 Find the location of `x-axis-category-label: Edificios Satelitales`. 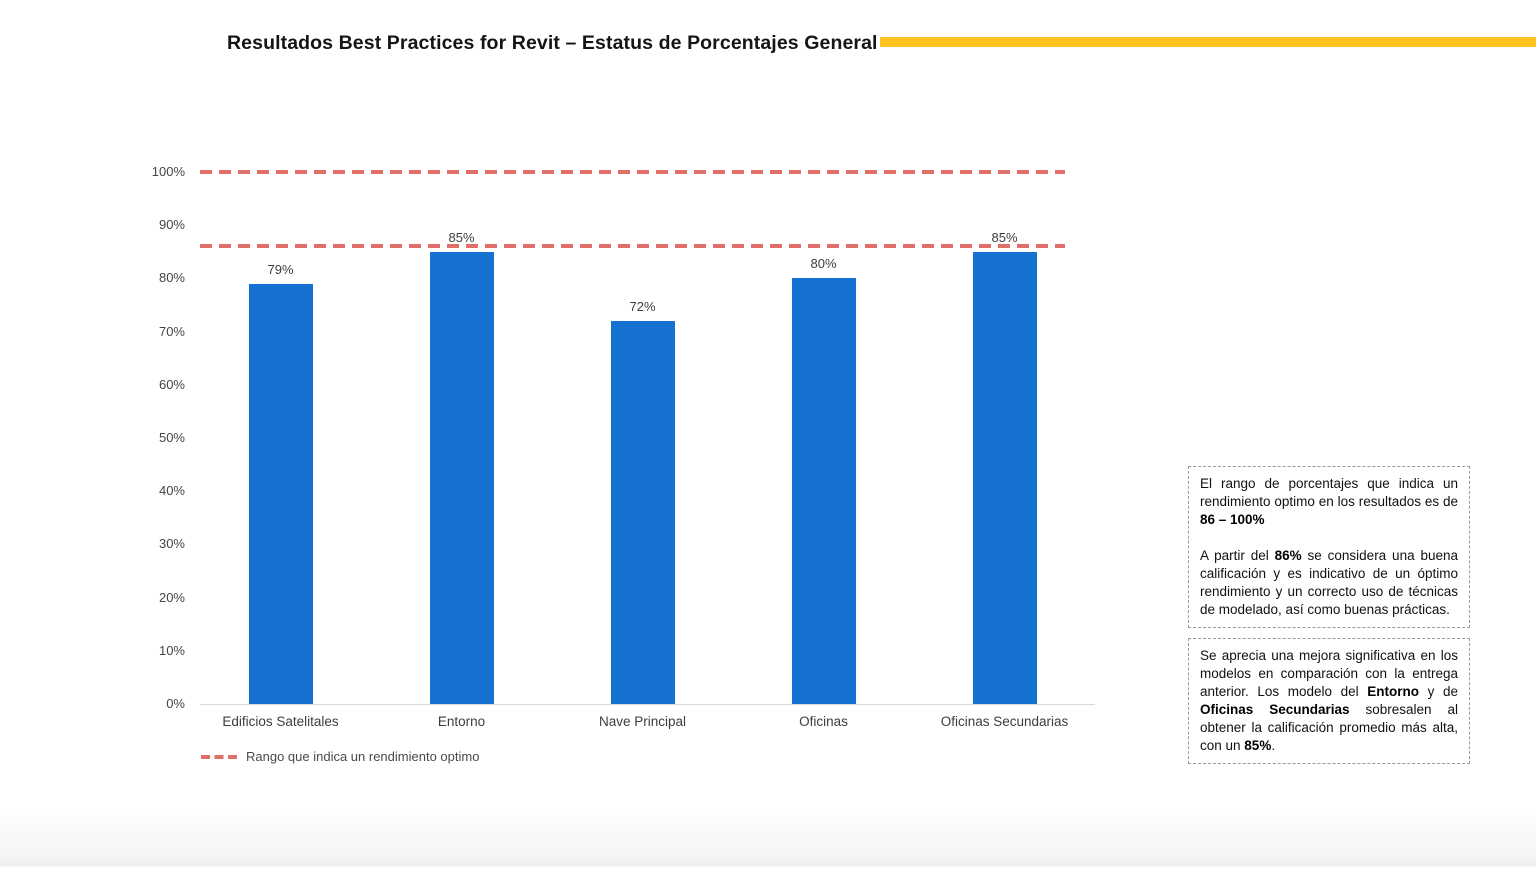

x-axis-category-label: Edificios Satelitales is located at coordinates (280, 721).